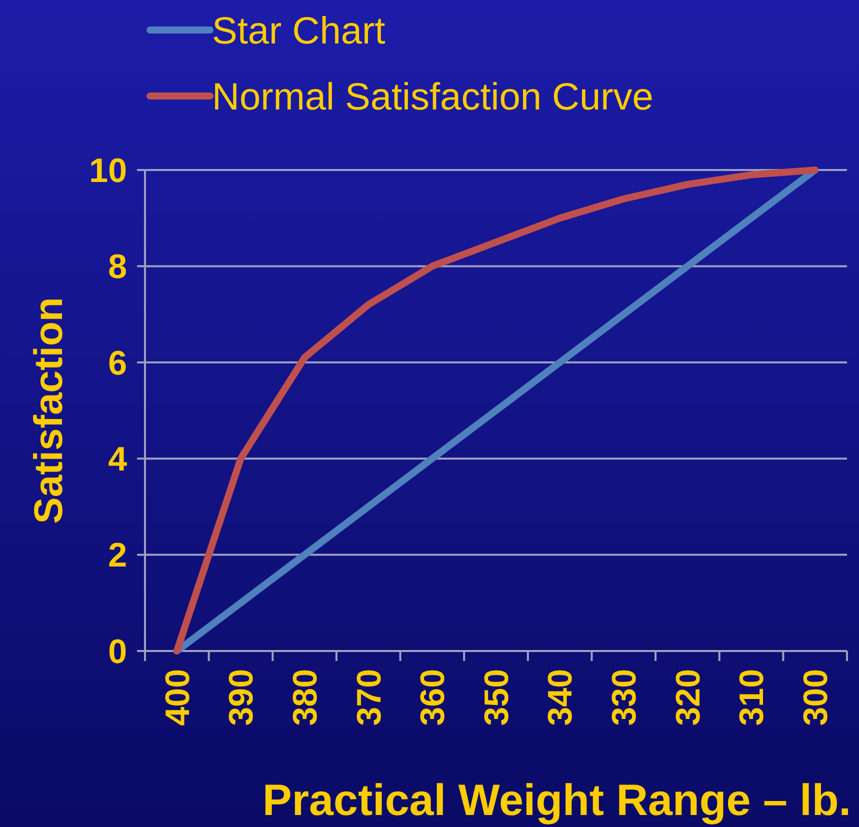 This screenshot has height=827, width=859. What do you see at coordinates (815, 697) in the screenshot?
I see `x-tick-label: 300` at bounding box center [815, 697].